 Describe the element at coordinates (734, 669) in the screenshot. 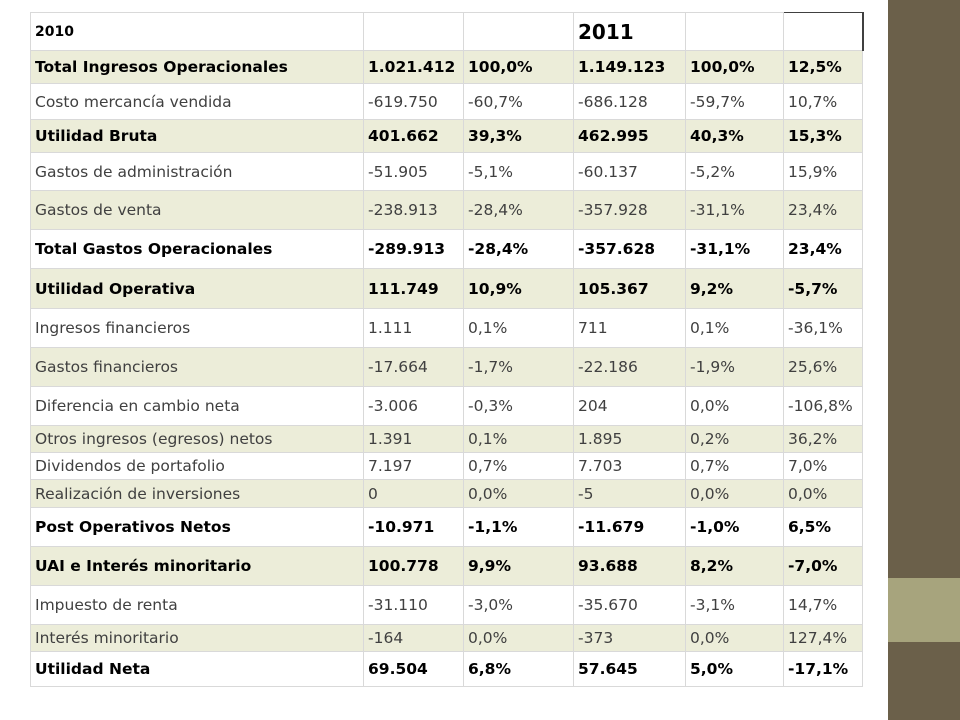

I see `percent-2011-cell: 5,0%` at that location.